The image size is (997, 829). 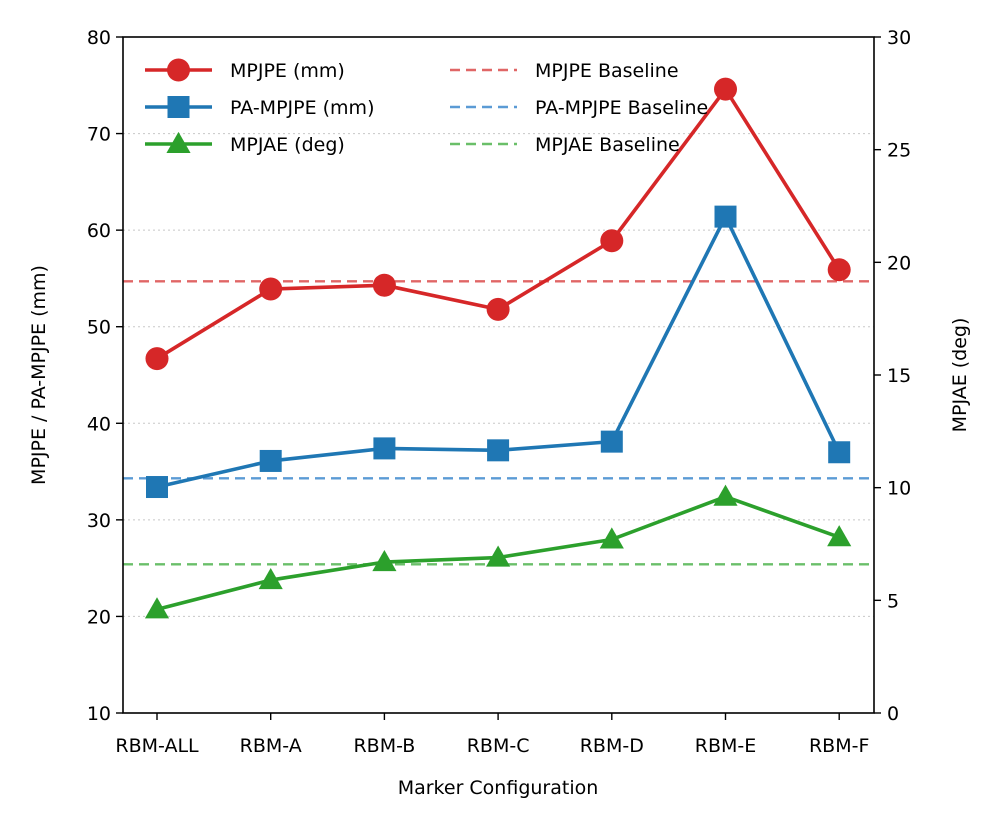 I want to click on legend-label: MPJPE Baseline, so click(x=607, y=71).